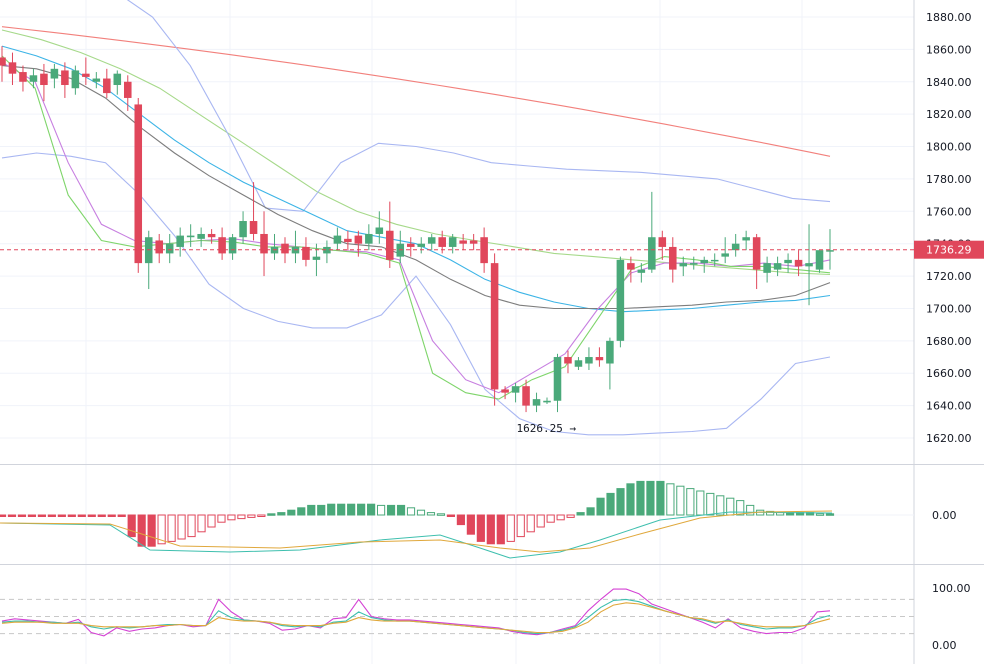 Image resolution: width=984 pixels, height=664 pixels. Describe the element at coordinates (949, 308) in the screenshot. I see `price-tick-label: 1700.00` at that location.